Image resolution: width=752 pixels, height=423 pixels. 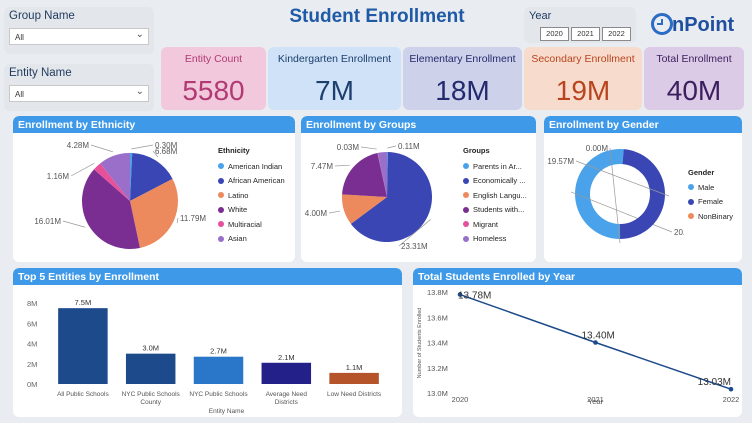 I want to click on chevron-down-icon: ⌄, so click(x=139, y=91).